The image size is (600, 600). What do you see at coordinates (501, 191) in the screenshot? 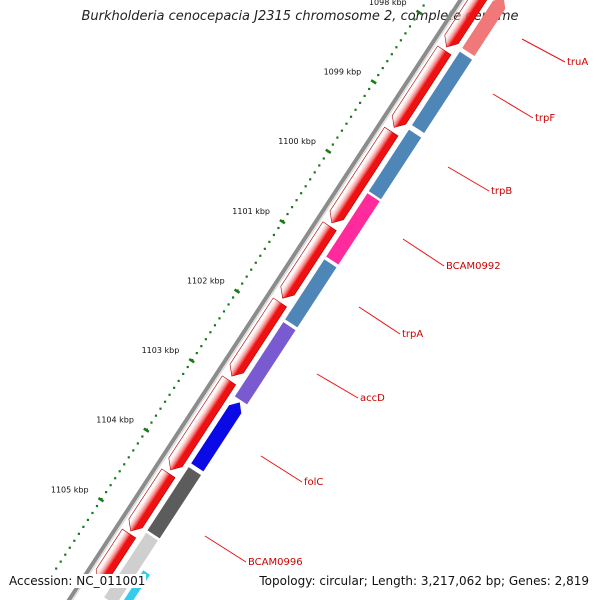
I see `gene-label-trpB: trpB` at bounding box center [501, 191].